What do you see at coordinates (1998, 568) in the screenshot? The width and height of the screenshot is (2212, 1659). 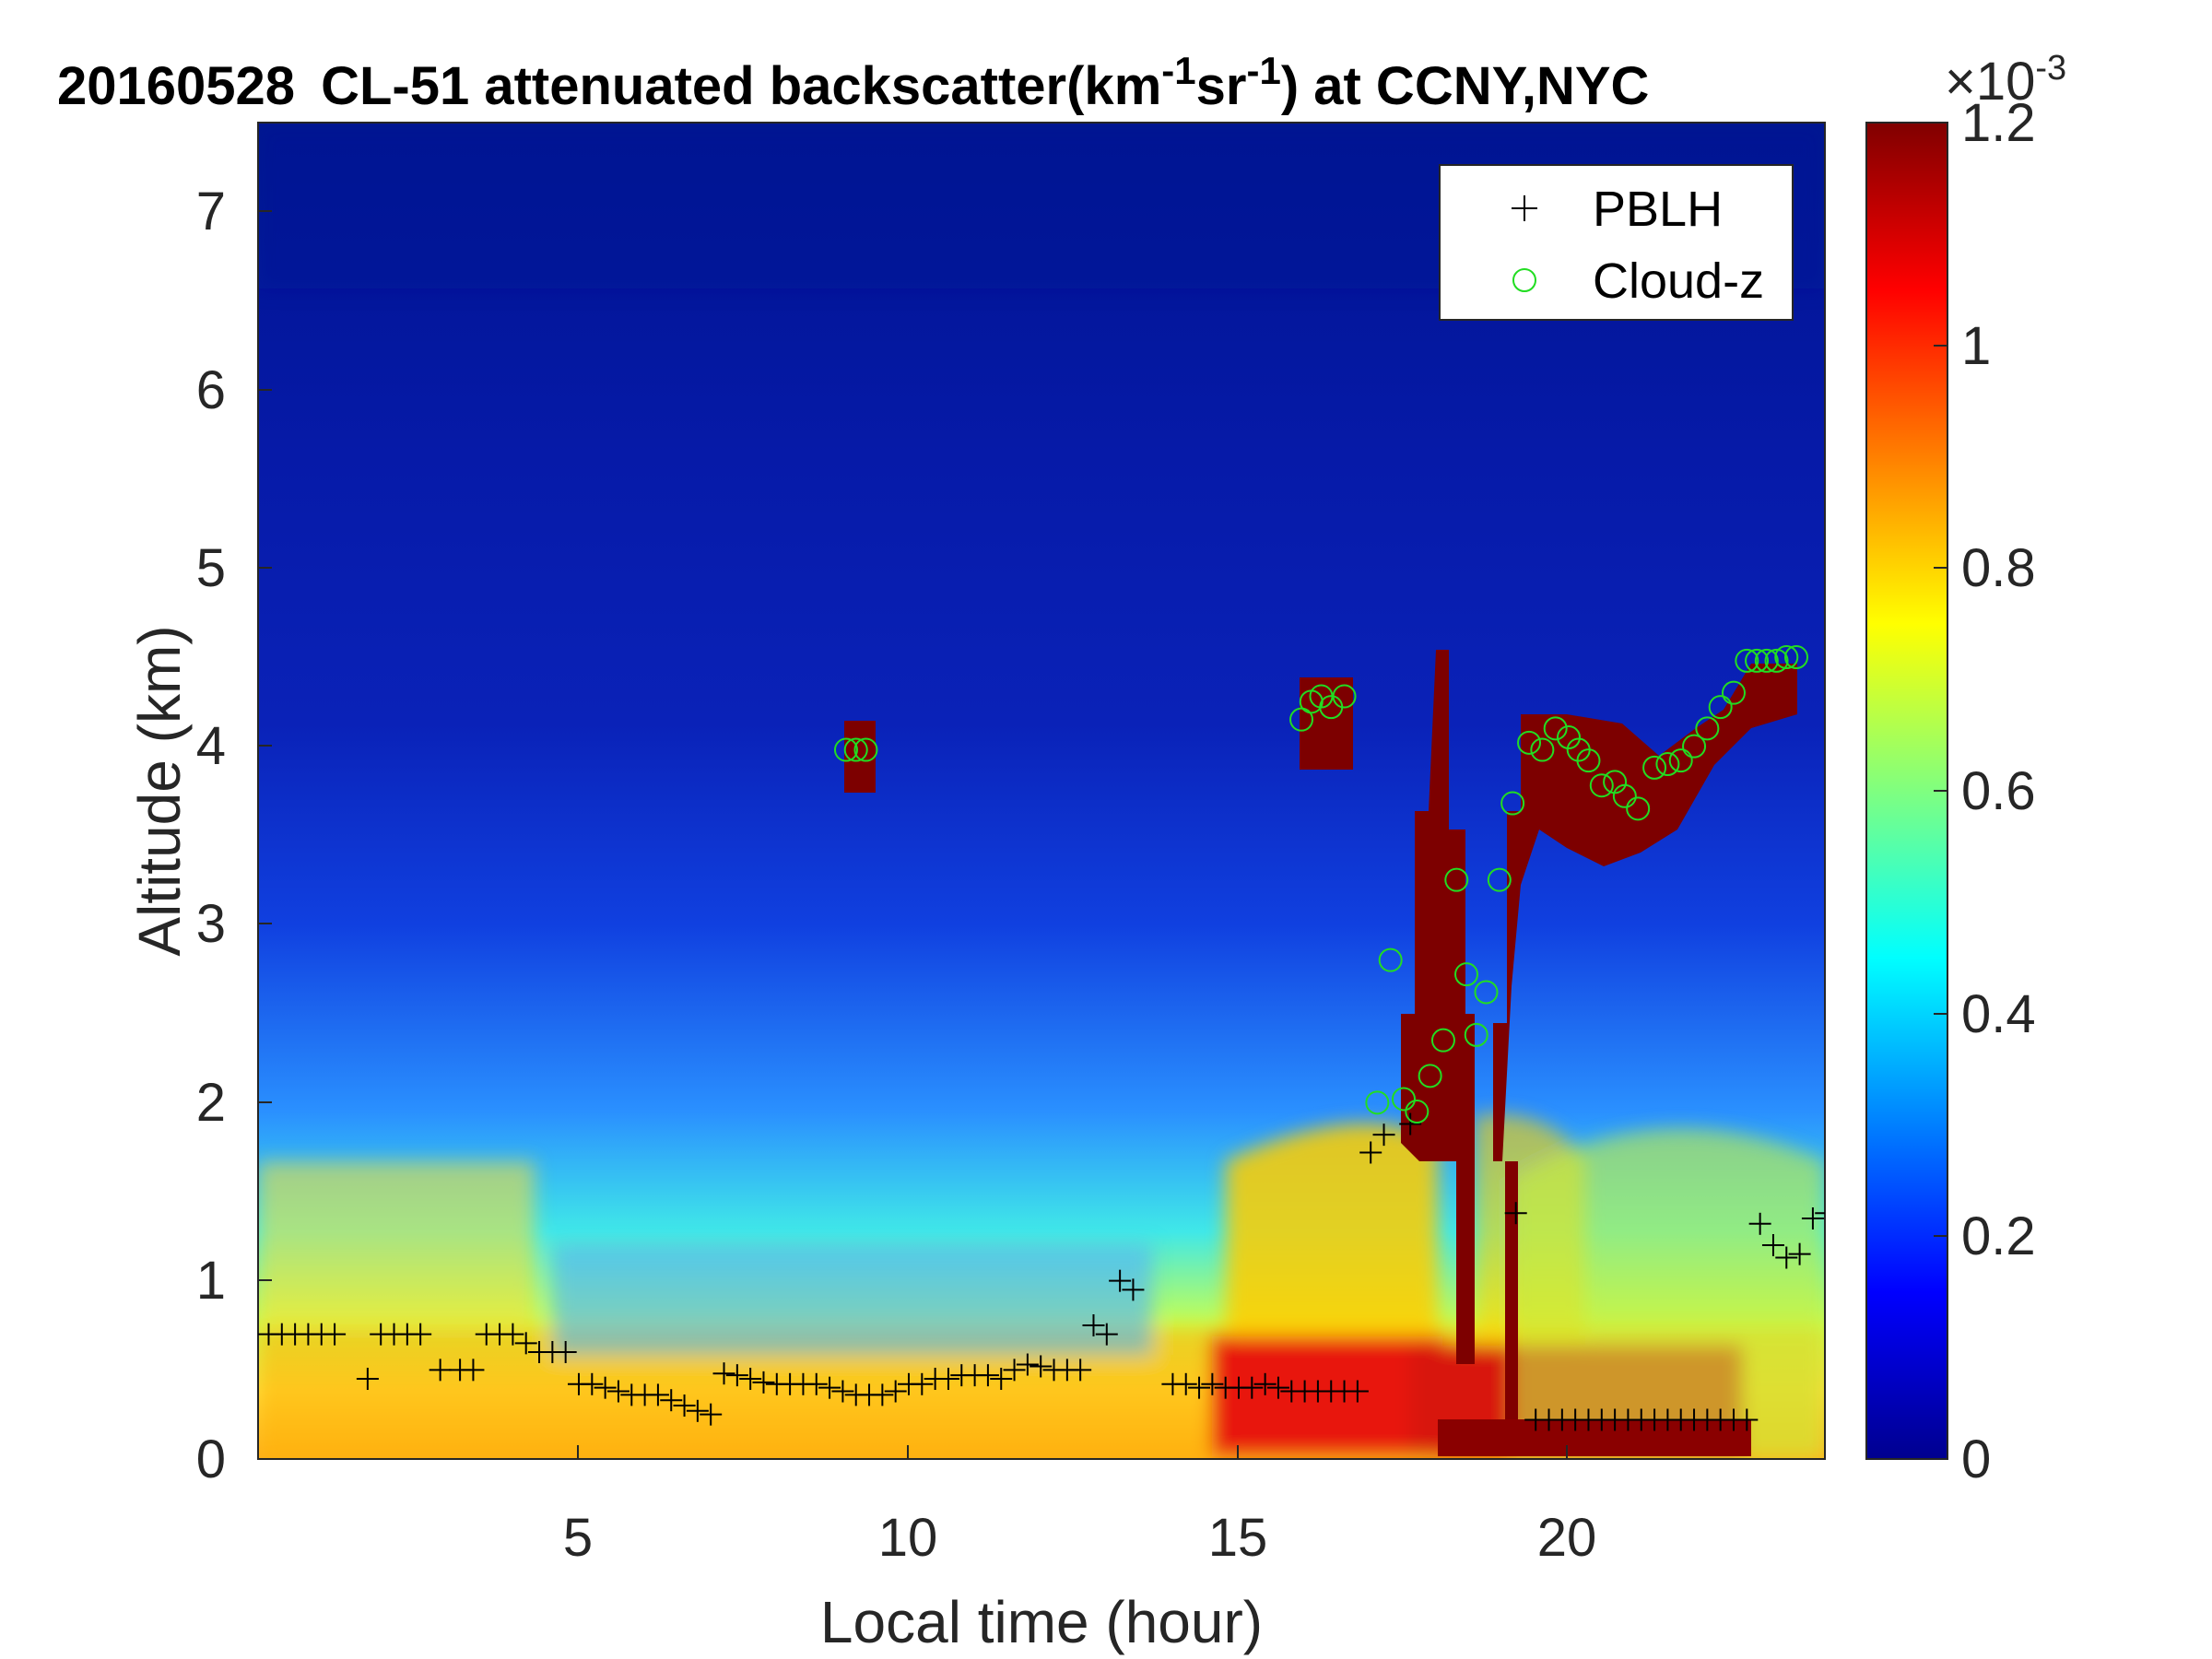 I see `colorbar-tick-label: 0.8` at bounding box center [1998, 568].